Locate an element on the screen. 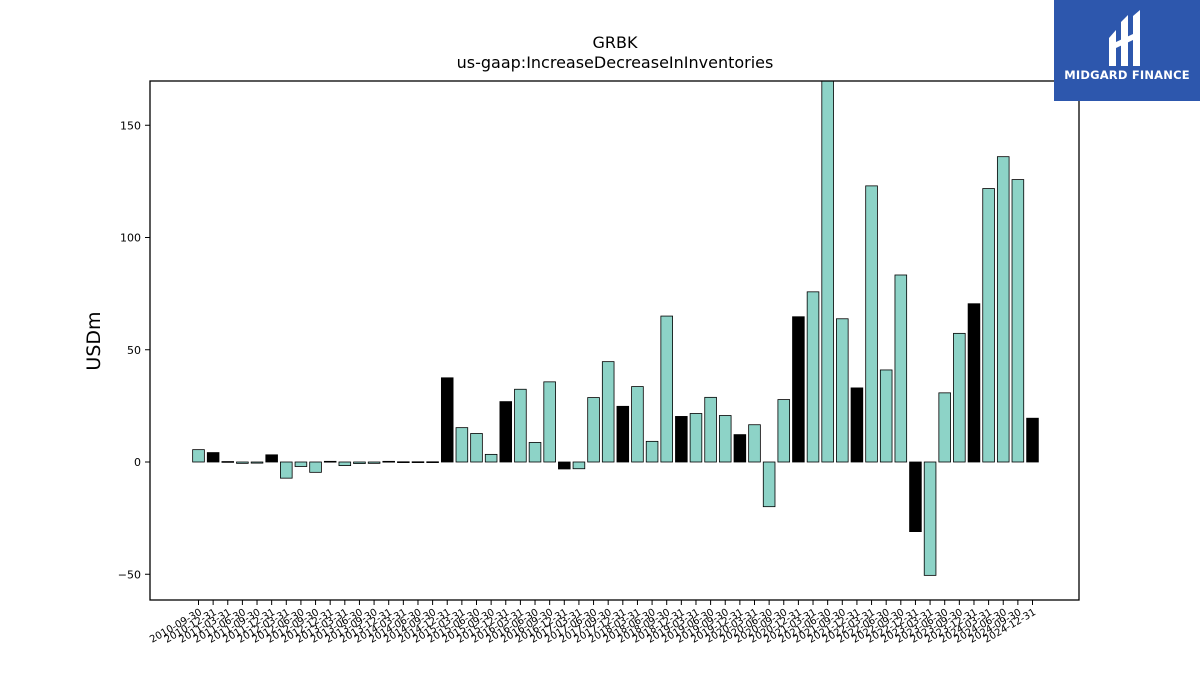 The width and height of the screenshot is (1200, 675). y-axis: −50 0 50 100 150 is located at coordinates (134, 350).